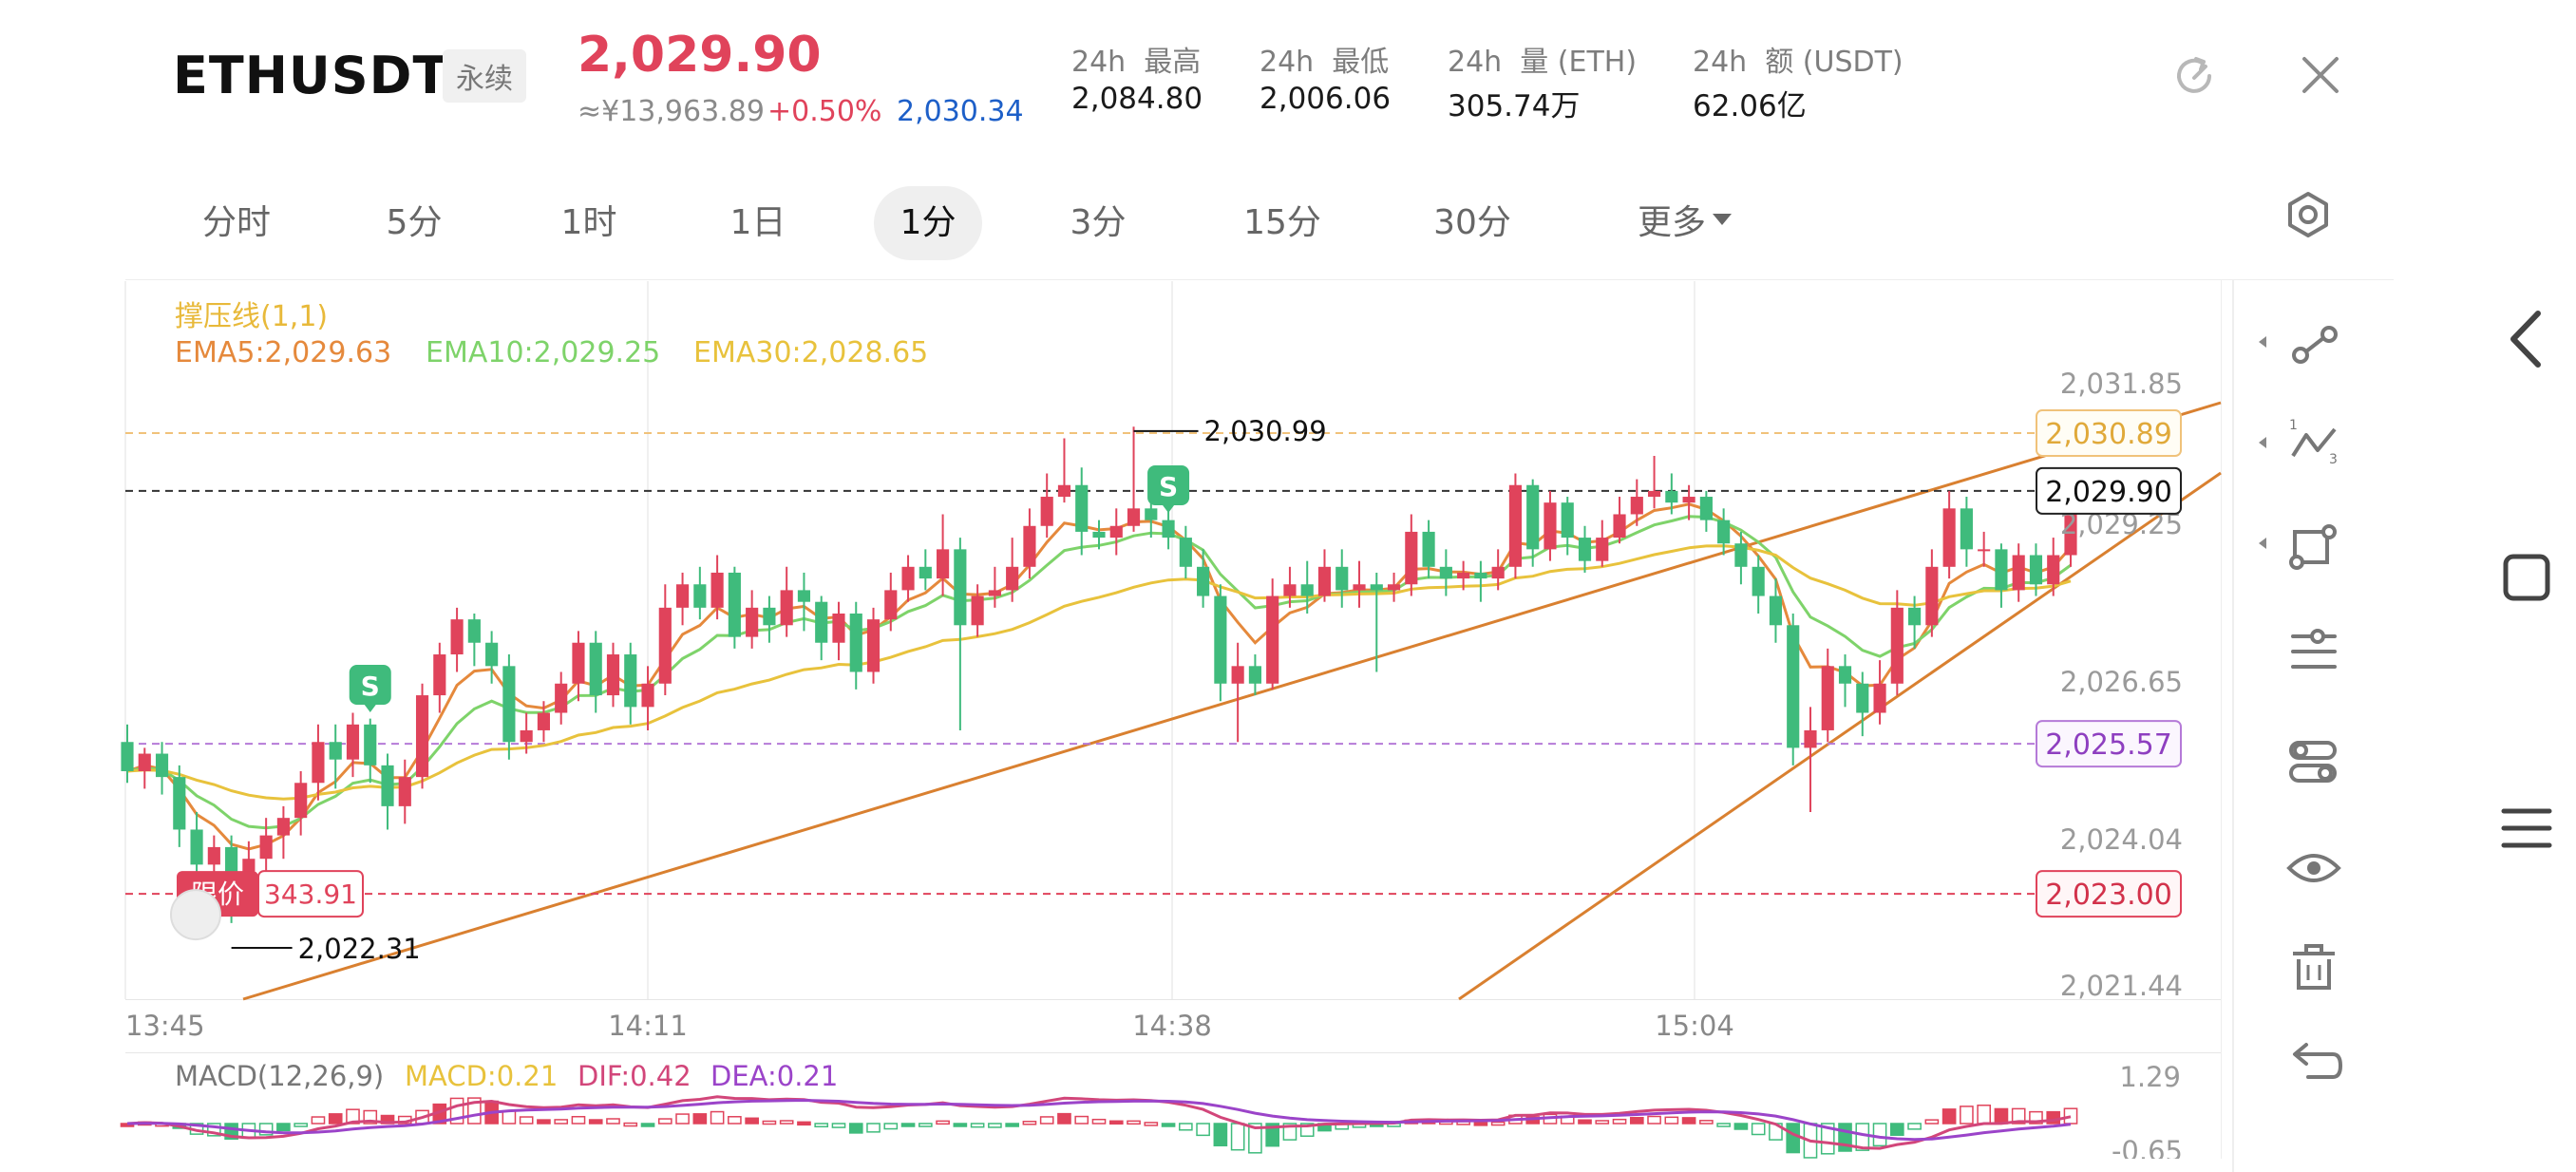  What do you see at coordinates (1098, 222) in the screenshot?
I see `tab-3min: 3分` at bounding box center [1098, 222].